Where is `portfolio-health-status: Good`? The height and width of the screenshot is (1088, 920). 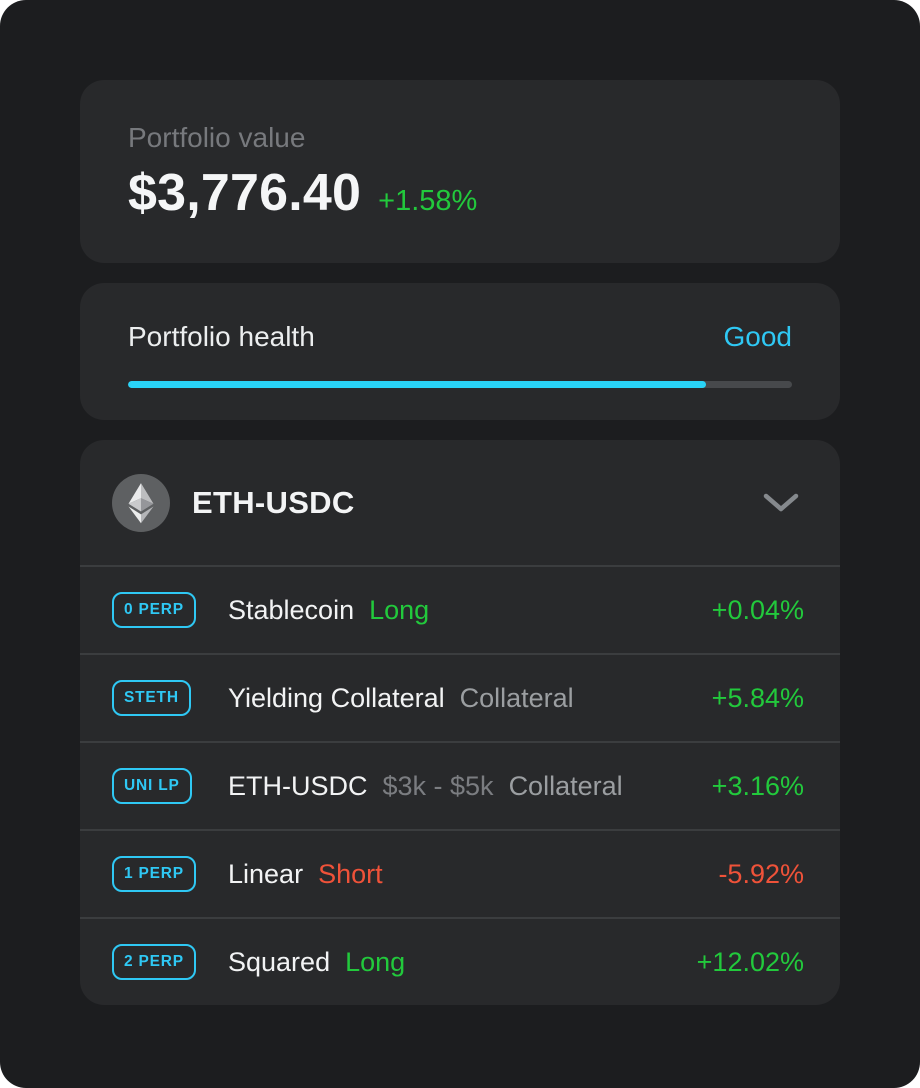
portfolio-health-status: Good is located at coordinates (758, 336).